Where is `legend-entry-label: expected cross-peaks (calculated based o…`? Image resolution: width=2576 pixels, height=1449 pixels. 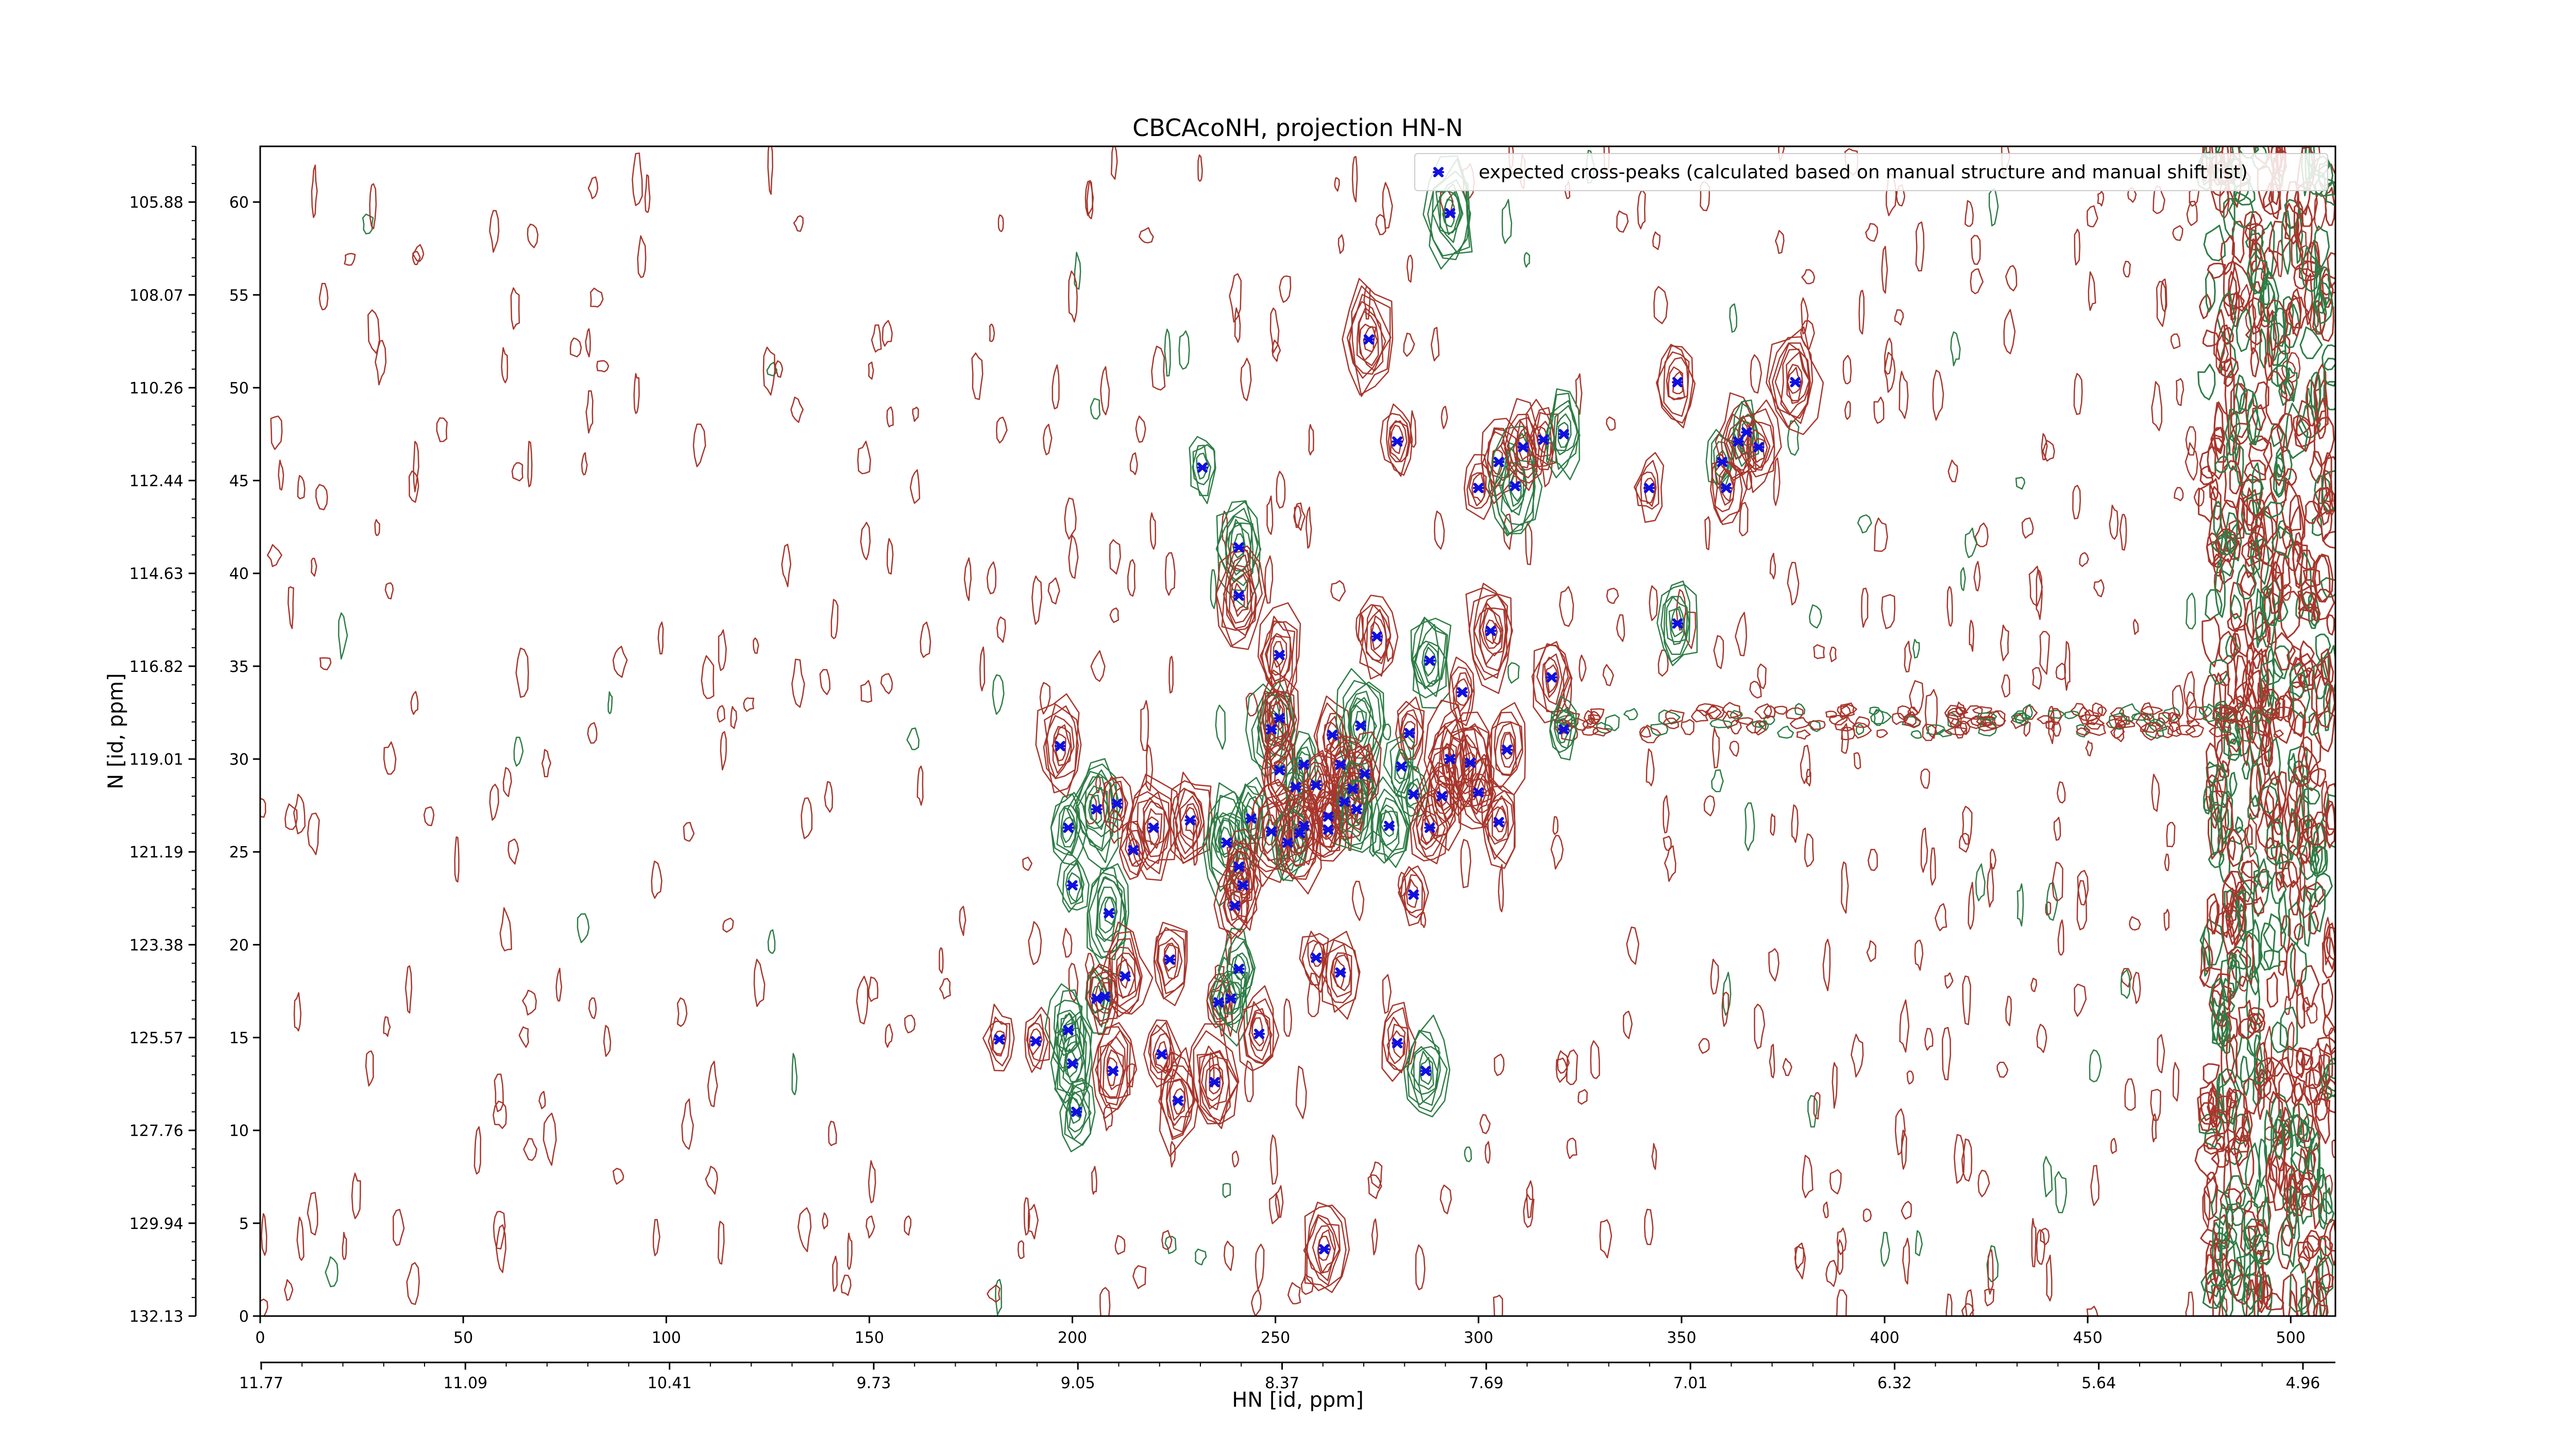
legend-entry-label: expected cross-peaks (calculated based o… is located at coordinates (1863, 172).